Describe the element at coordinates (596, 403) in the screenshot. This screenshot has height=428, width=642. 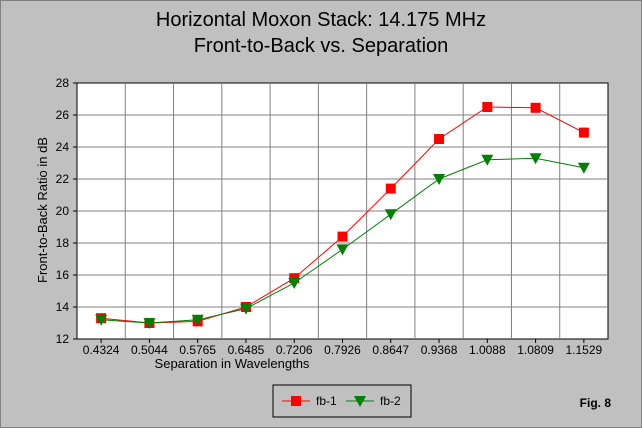
I see `figure-label: Fig. 8` at that location.